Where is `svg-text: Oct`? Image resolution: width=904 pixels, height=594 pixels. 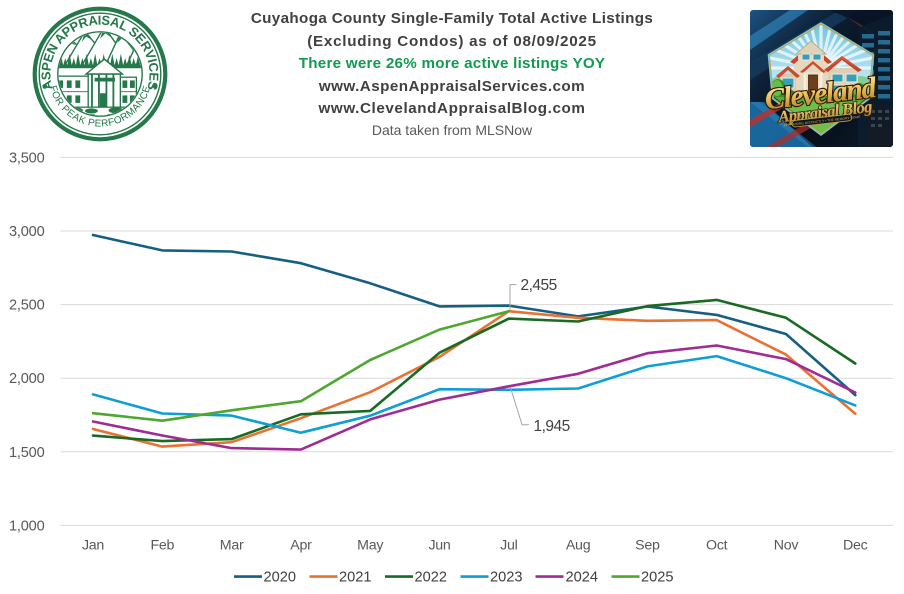 svg-text: Oct is located at coordinates (717, 546).